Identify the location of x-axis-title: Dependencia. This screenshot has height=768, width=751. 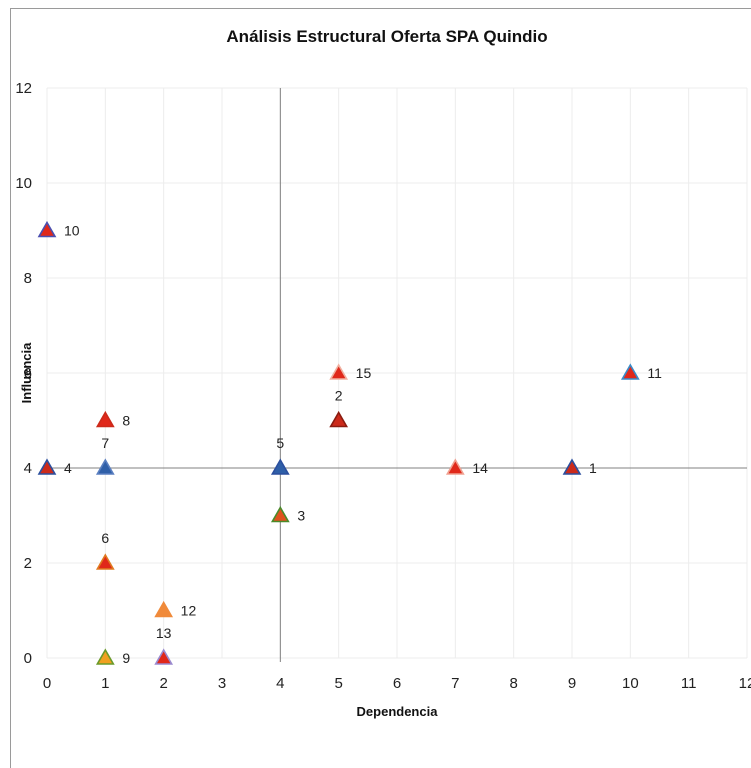
(398, 711).